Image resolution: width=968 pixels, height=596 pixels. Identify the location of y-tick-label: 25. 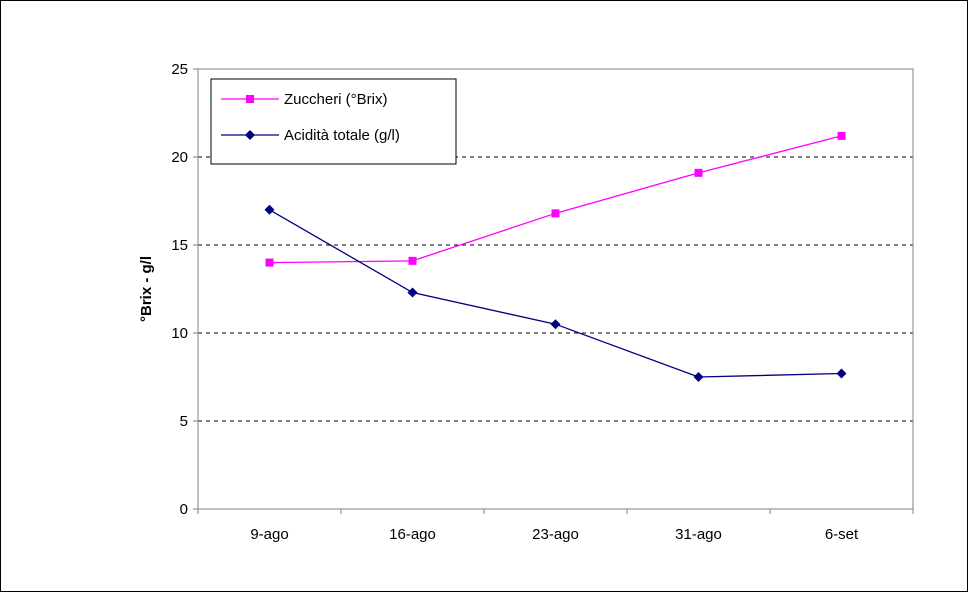
(179, 69).